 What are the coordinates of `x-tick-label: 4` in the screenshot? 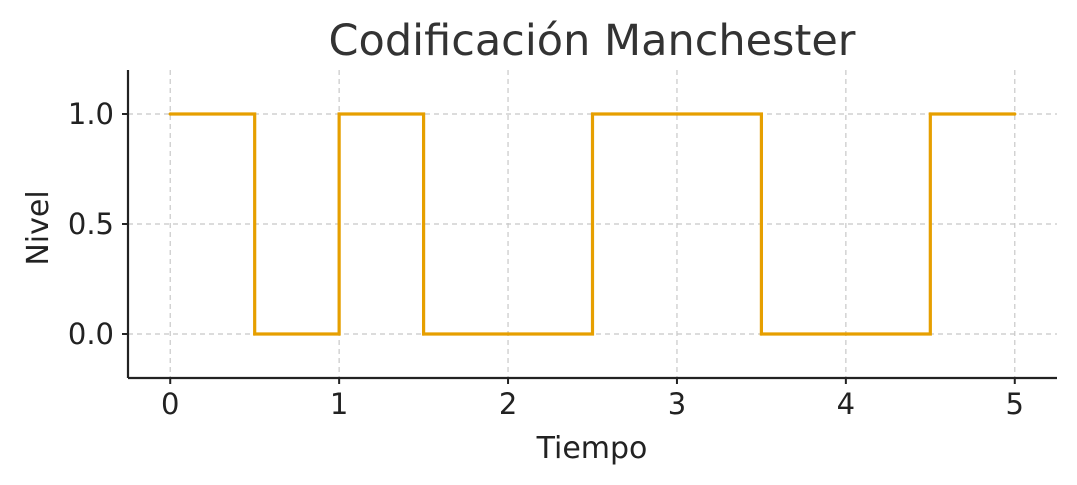 It's located at (846, 404).